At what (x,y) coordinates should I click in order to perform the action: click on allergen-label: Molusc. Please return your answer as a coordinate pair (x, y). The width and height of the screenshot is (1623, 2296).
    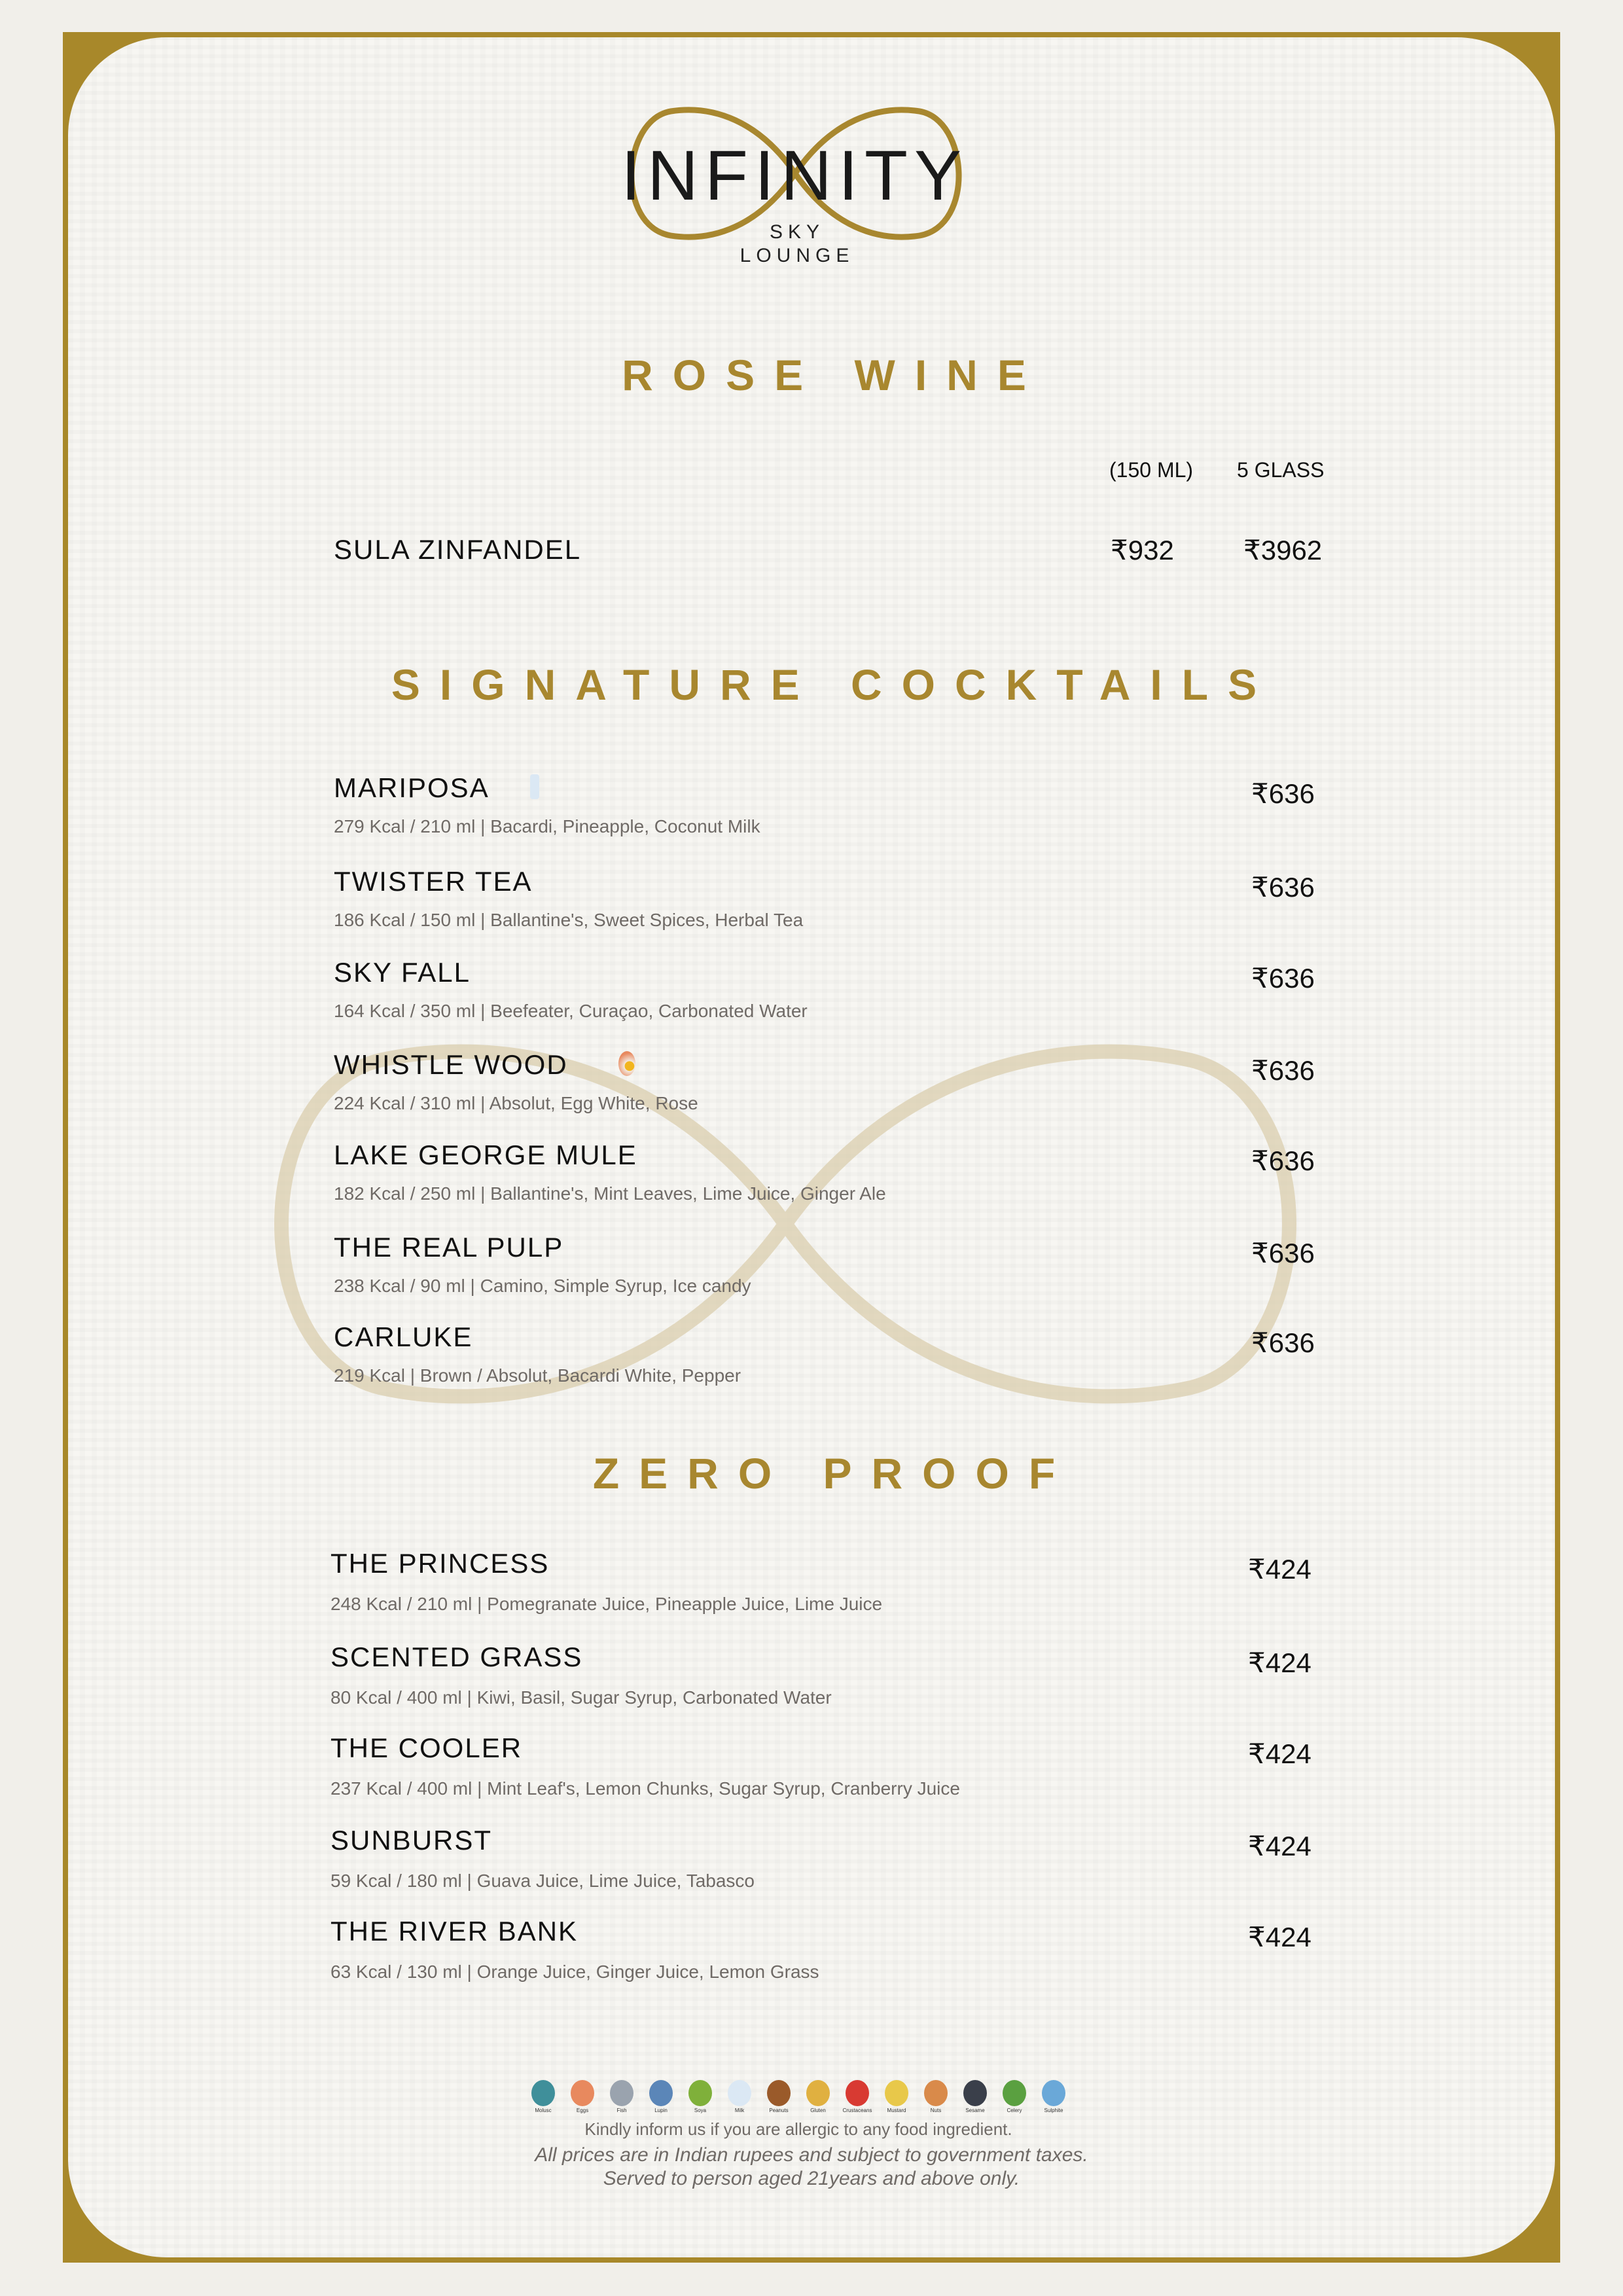
    Looking at the image, I should click on (543, 2110).